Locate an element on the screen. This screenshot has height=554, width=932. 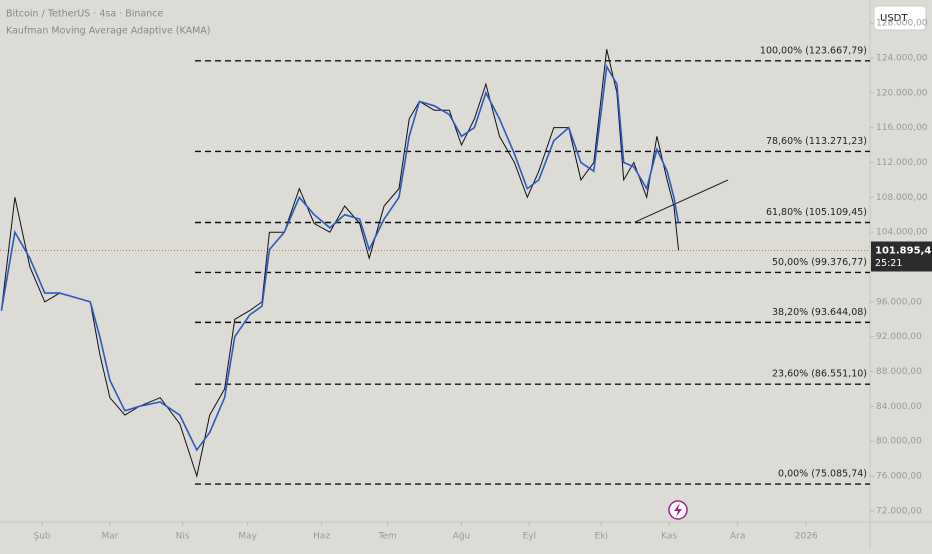
x-tick-label: Ağu is located at coordinates (462, 537).